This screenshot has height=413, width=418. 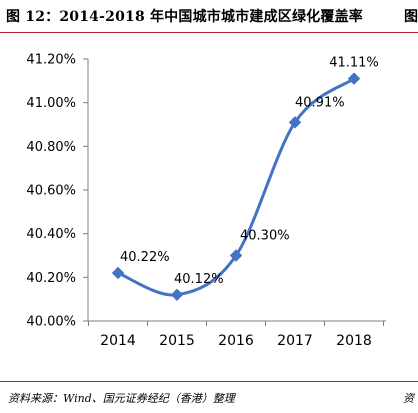 I want to click on title-right-fragment: 图, so click(x=411, y=17).